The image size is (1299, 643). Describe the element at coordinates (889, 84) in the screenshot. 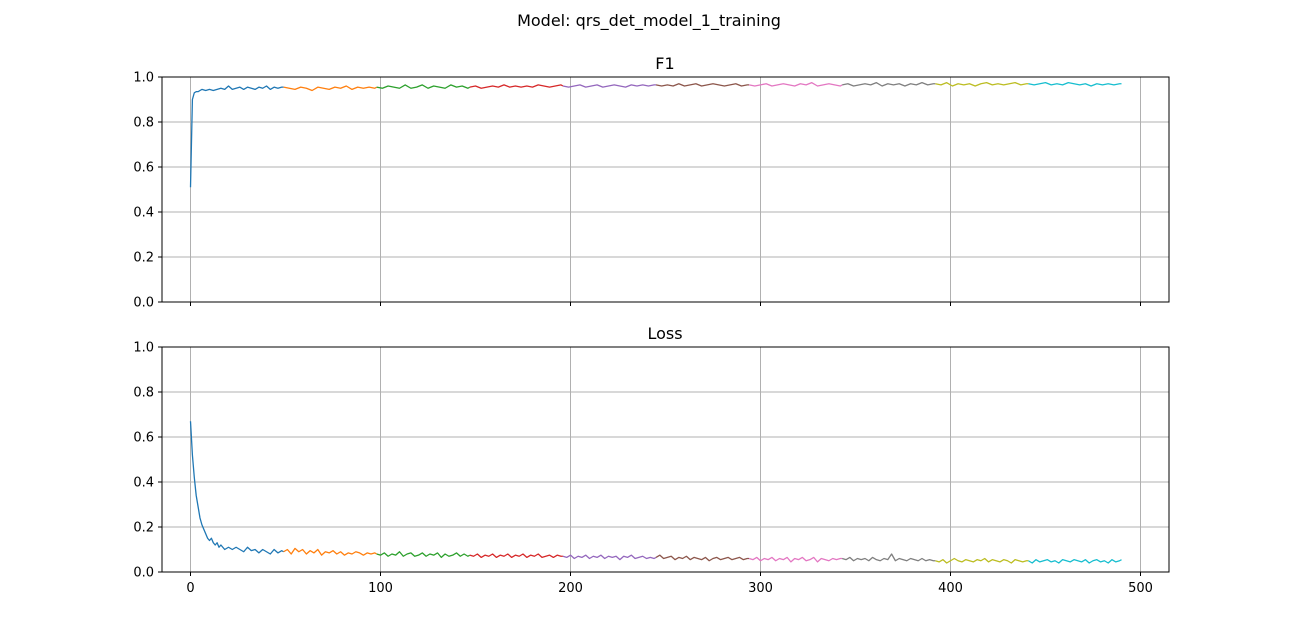

I see `f1-series-8-line` at that location.